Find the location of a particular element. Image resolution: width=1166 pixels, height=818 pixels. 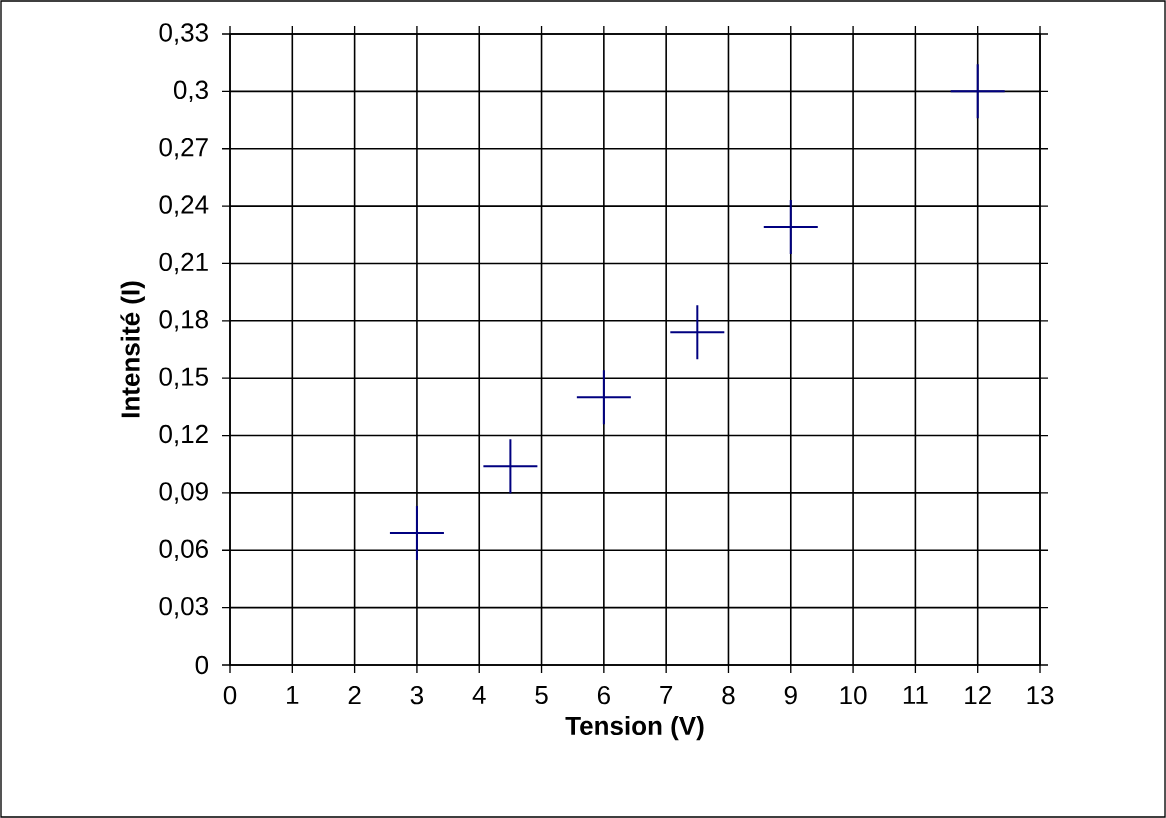

x-tick-label: 7 is located at coordinates (666, 694).